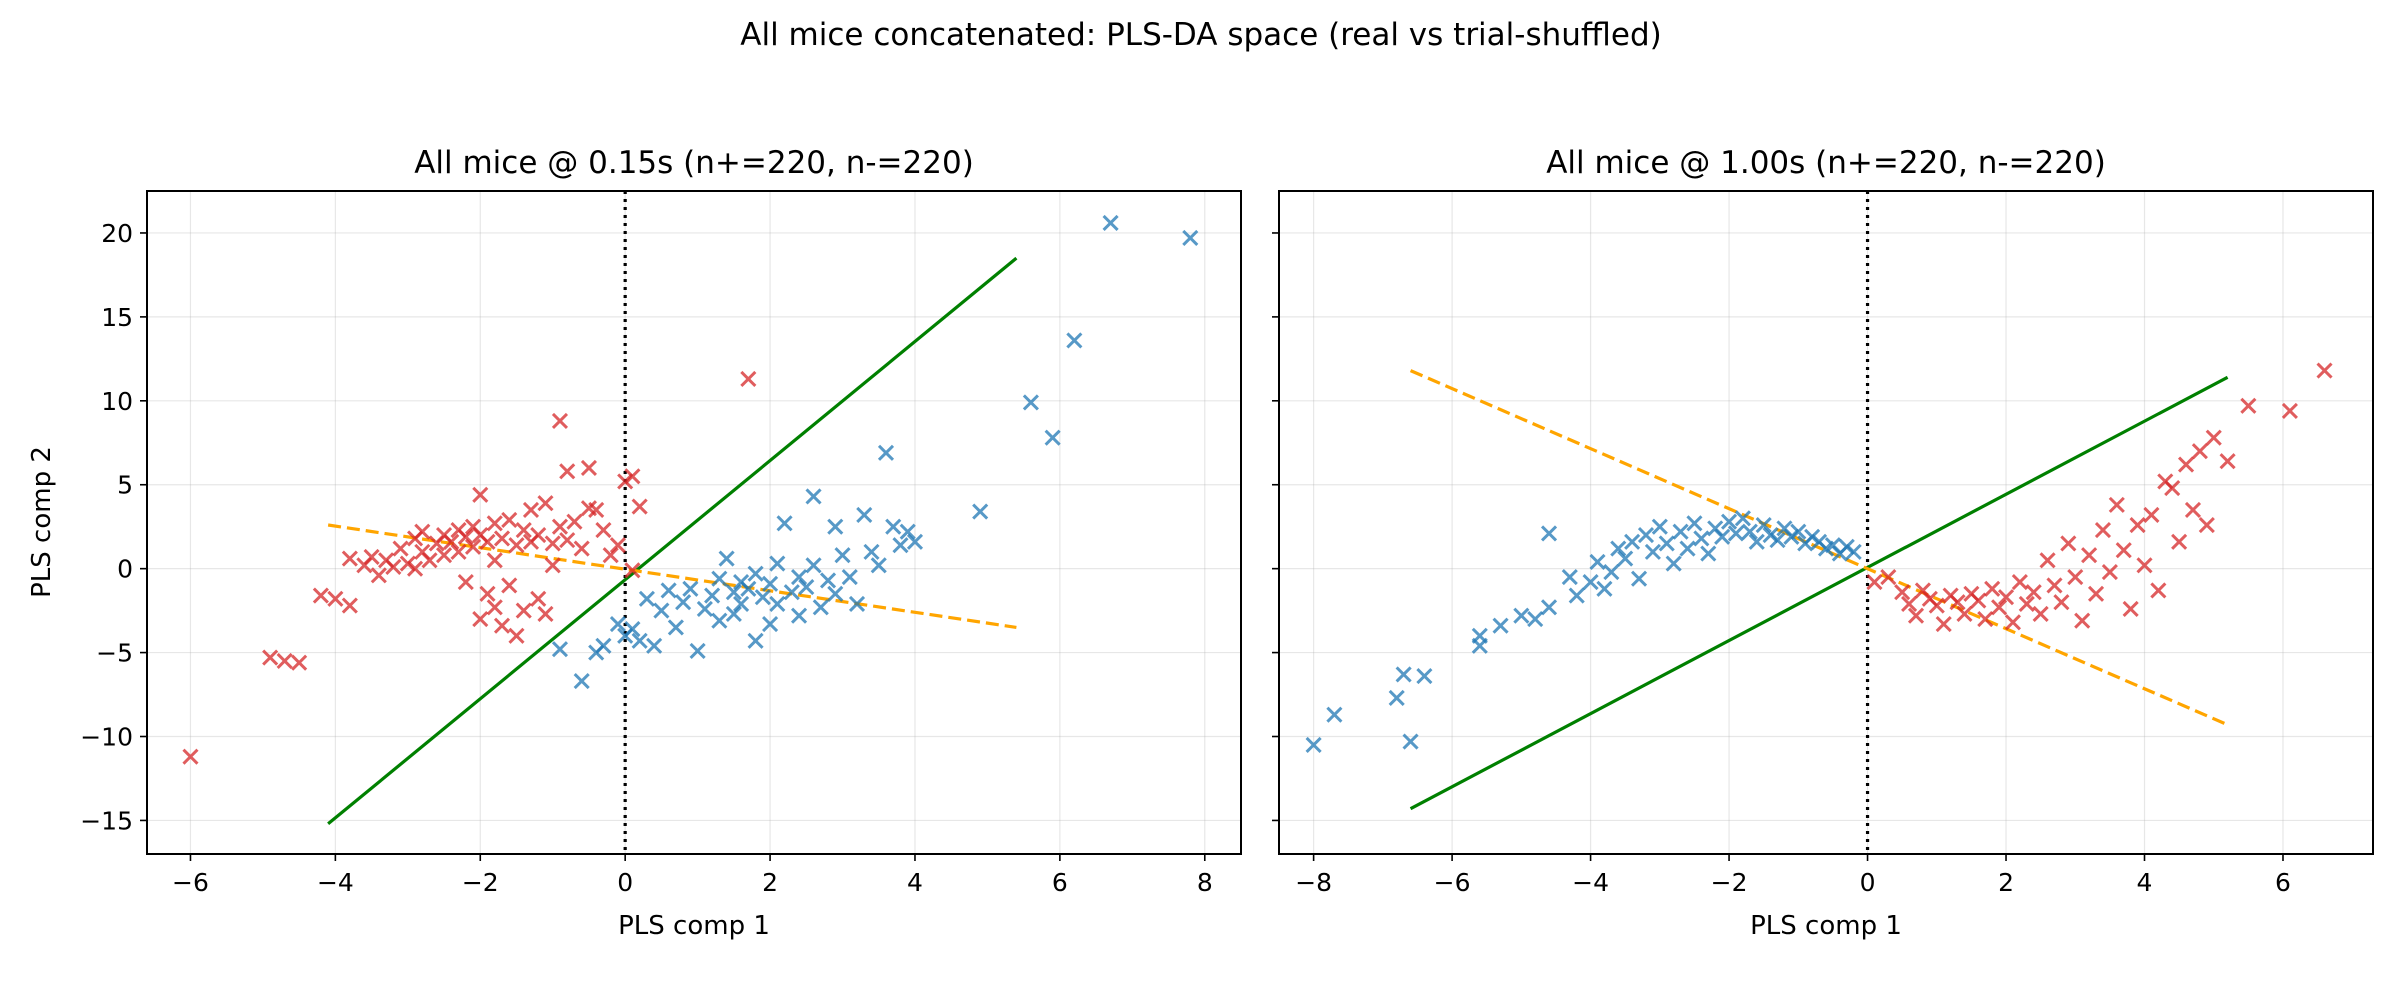 This screenshot has height=1000, width=2400. Describe the element at coordinates (125, 569) in the screenshot. I see `y-tick-label: 0` at that location.